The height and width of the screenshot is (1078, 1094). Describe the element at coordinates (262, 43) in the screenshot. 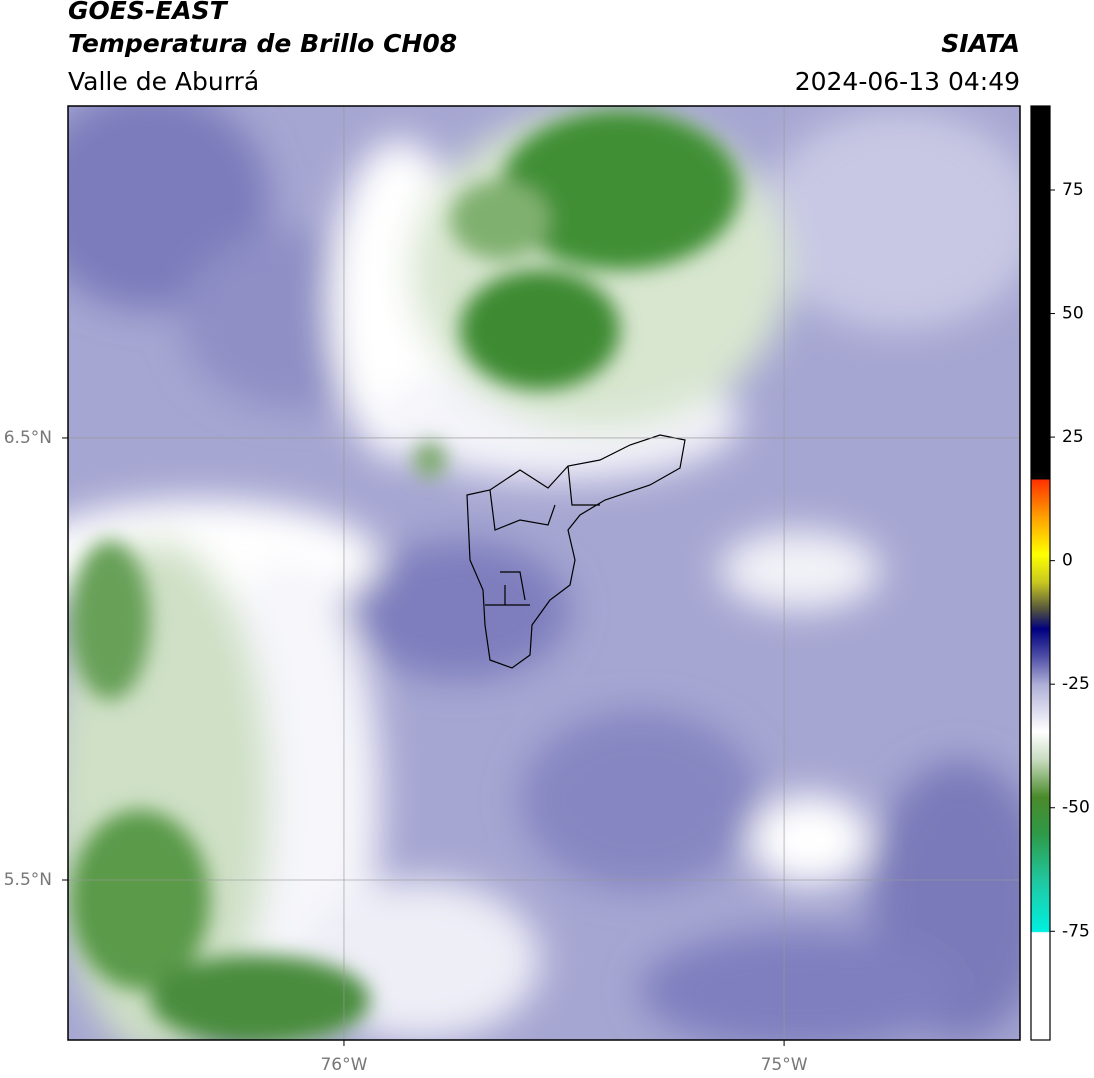

I see `subtitle: Temperatura de Brillo CH08` at that location.